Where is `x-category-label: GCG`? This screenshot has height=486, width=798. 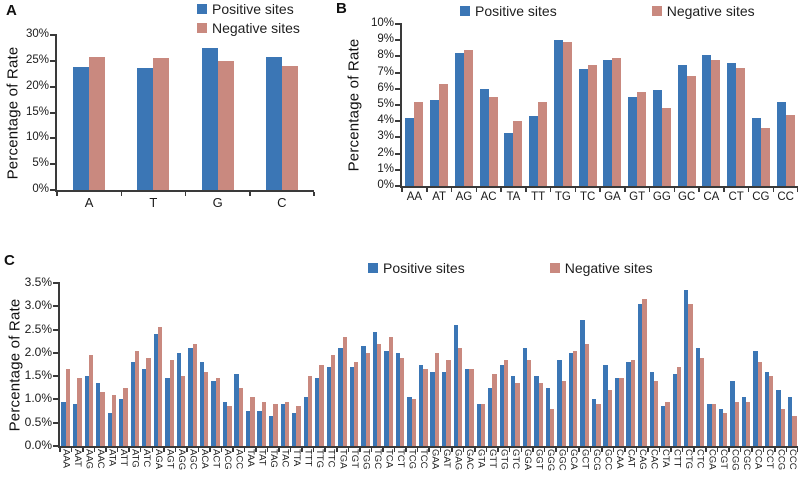
x-category-label: GCG is located at coordinates (596, 467).